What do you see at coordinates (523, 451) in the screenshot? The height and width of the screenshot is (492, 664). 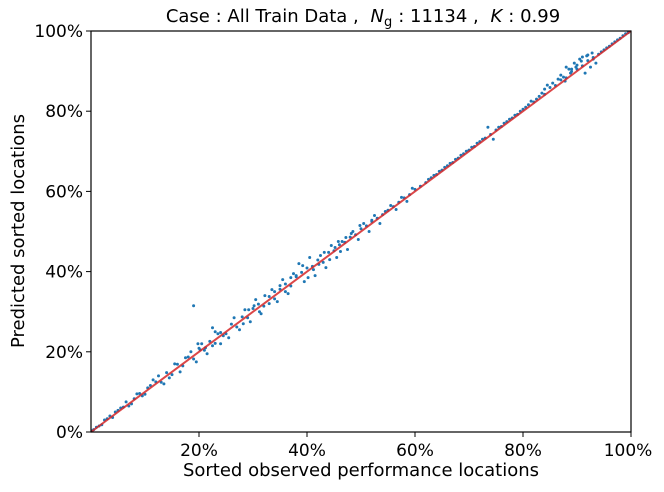 I see `x-tick-label: 80%` at bounding box center [523, 451].